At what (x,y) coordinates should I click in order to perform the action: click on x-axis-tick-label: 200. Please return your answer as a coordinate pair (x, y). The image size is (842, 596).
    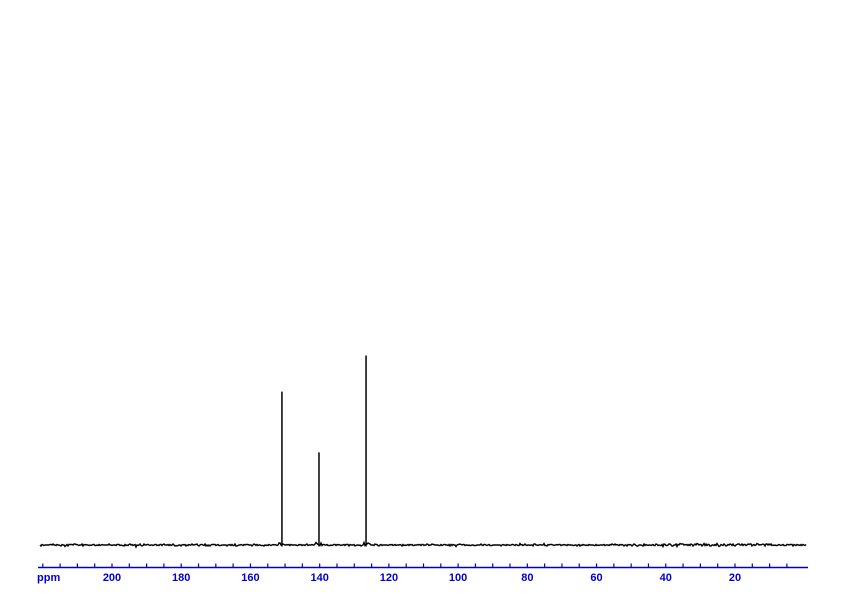
    Looking at the image, I should click on (112, 578).